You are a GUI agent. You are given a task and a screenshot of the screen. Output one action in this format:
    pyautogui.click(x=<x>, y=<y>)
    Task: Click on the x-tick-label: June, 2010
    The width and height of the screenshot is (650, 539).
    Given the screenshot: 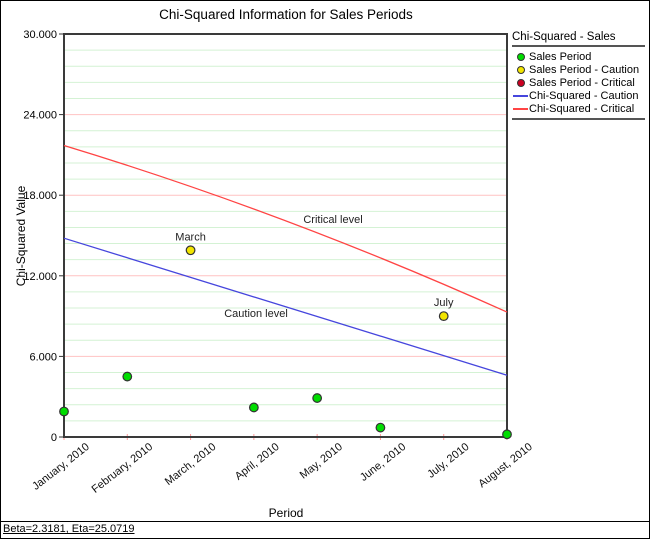 What is the action you would take?
    pyautogui.click(x=383, y=462)
    